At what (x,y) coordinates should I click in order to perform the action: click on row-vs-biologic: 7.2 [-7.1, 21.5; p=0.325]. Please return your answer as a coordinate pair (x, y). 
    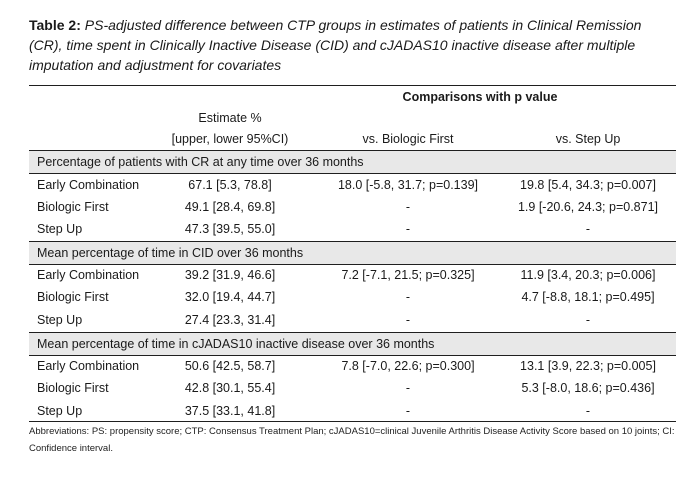
    Looking at the image, I should click on (408, 275).